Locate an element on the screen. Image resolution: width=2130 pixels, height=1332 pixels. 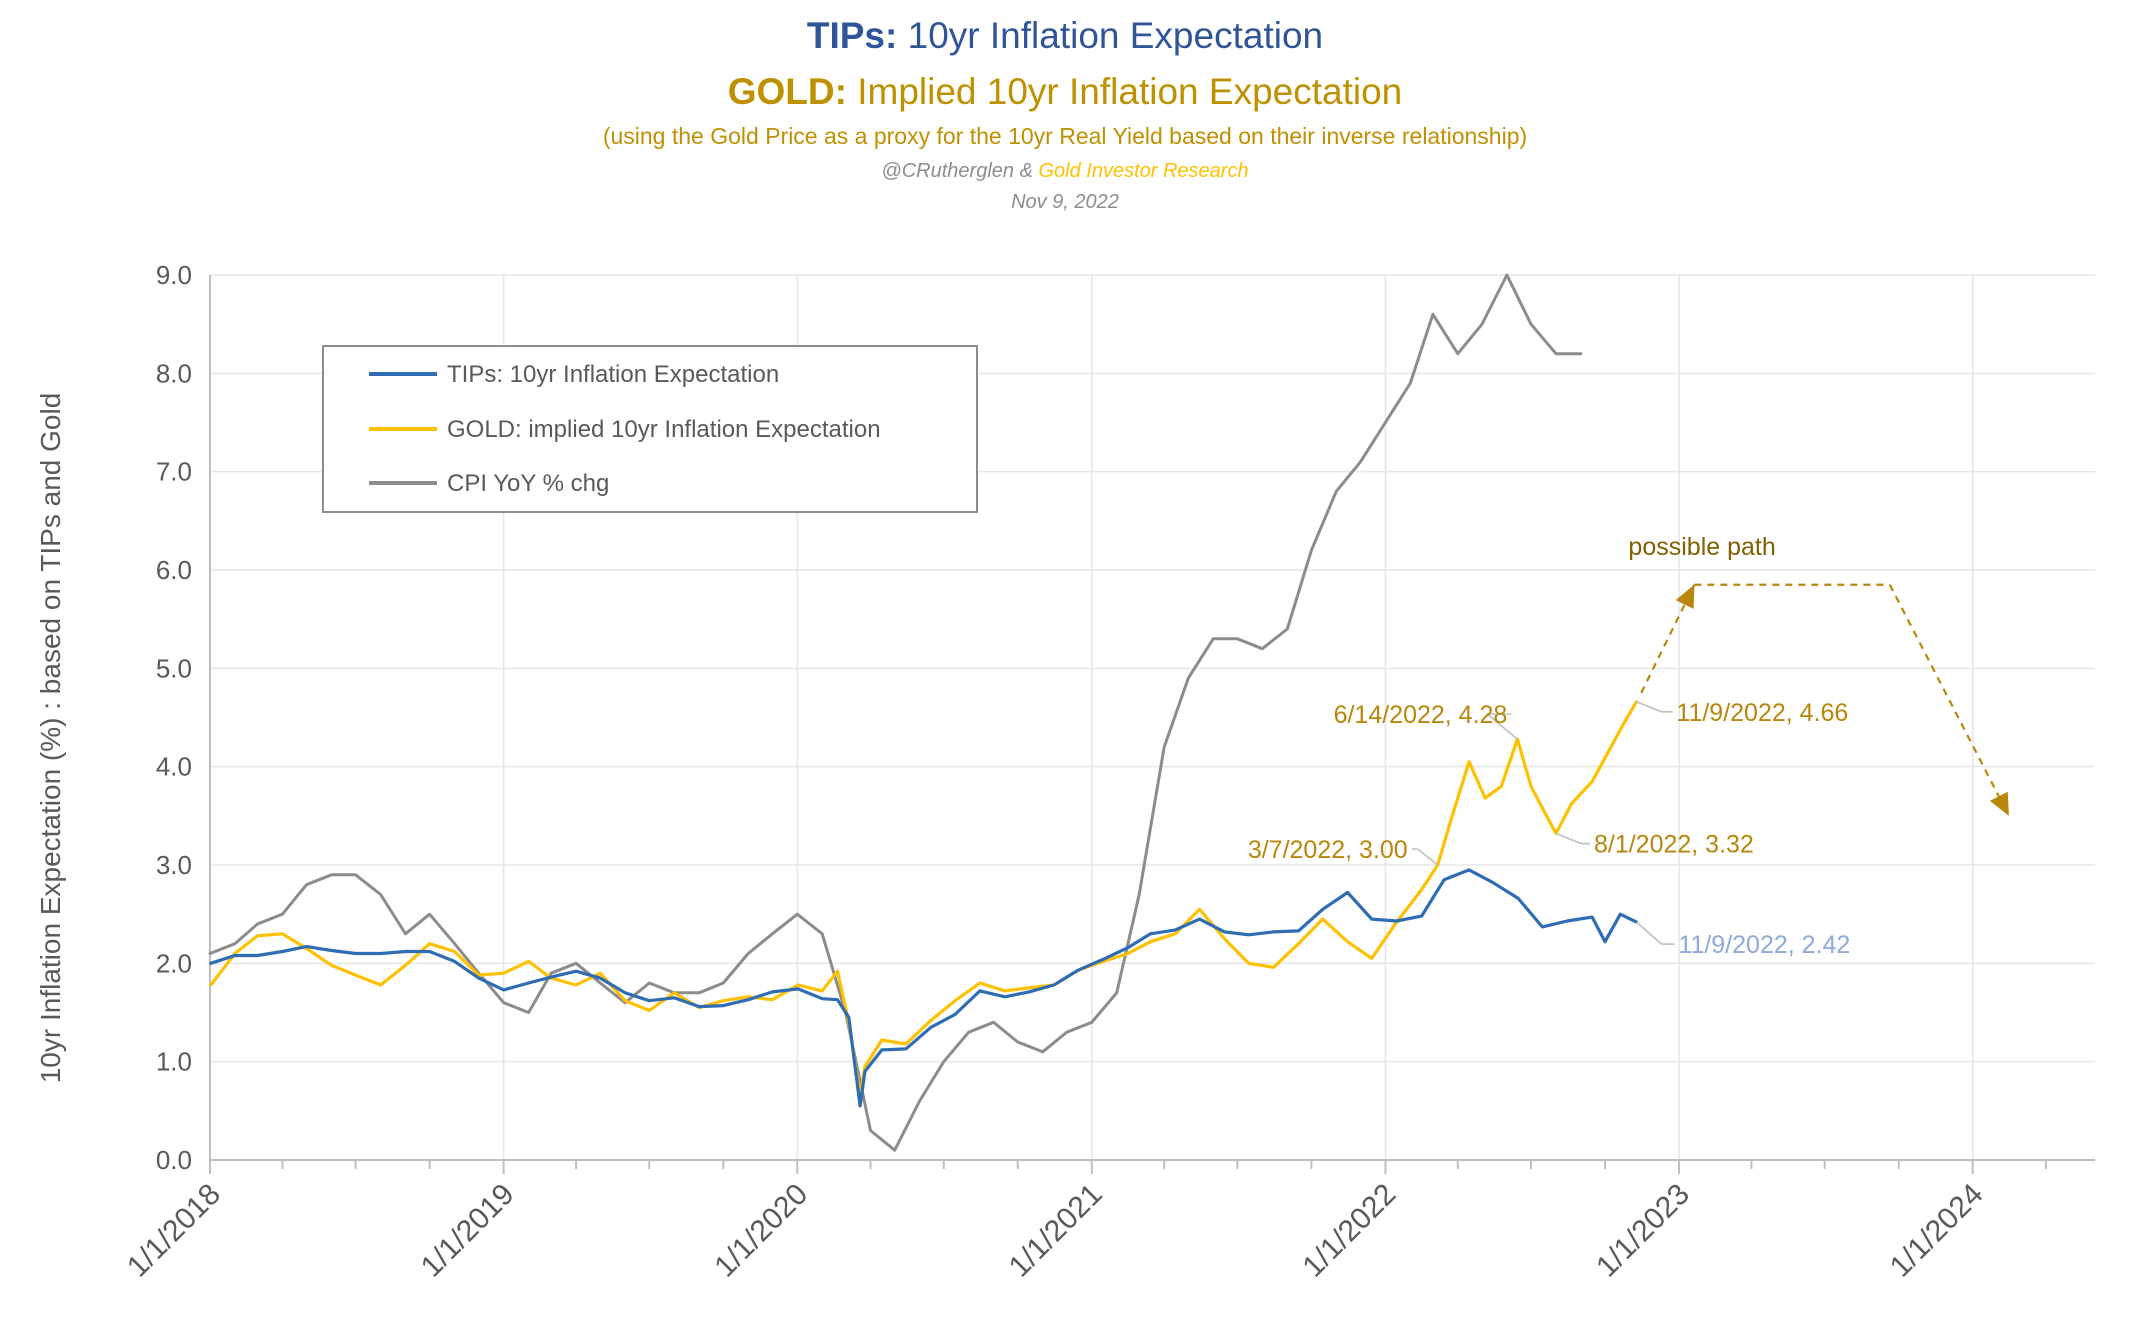
credit: @CRutherglen & Gold Investor Research is located at coordinates (1064, 171).